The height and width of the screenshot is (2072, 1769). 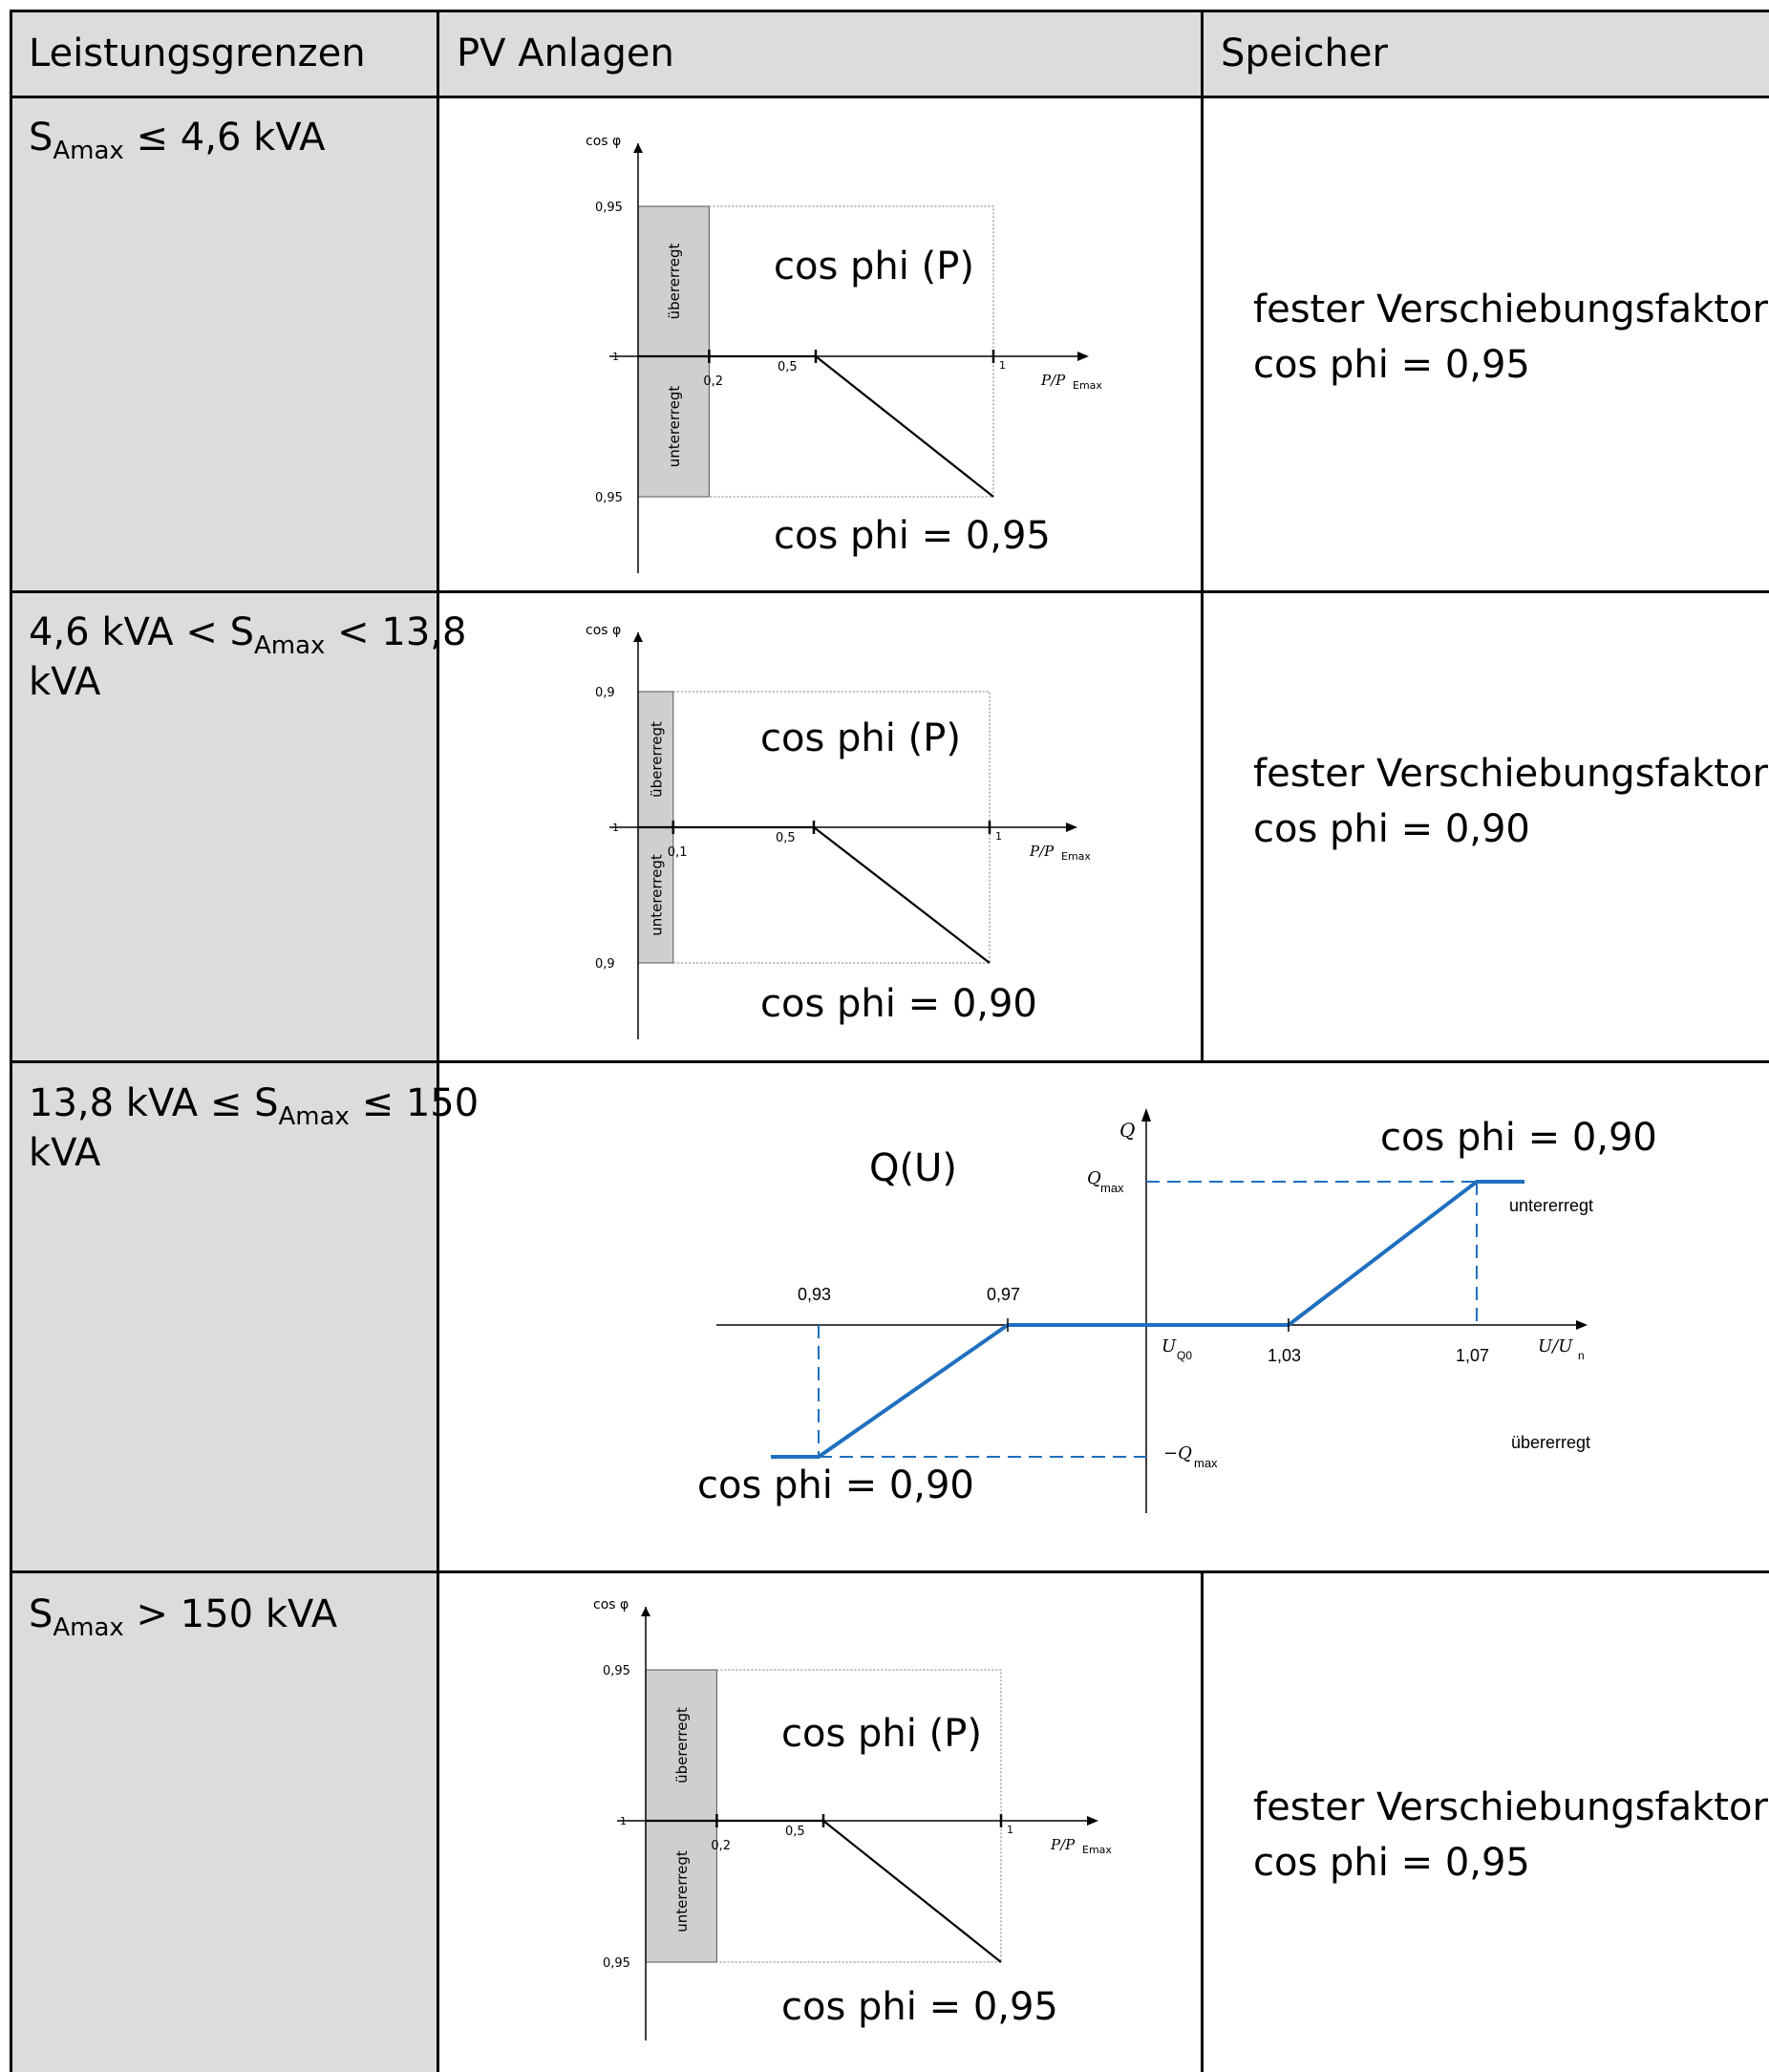 What do you see at coordinates (1510, 1807) in the screenshot?
I see `row4-storage-line1: fester Verschiebungsfaktor` at bounding box center [1510, 1807].